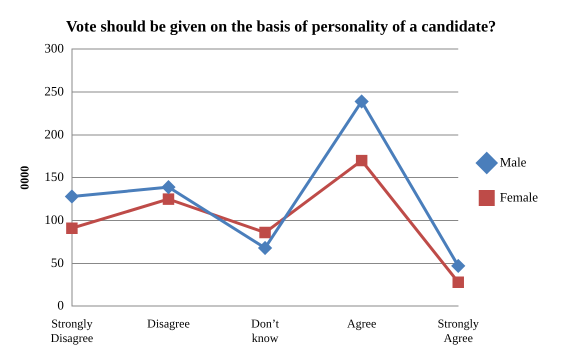  What do you see at coordinates (361, 323) in the screenshot?
I see `x-tick-label: Agree` at bounding box center [361, 323].